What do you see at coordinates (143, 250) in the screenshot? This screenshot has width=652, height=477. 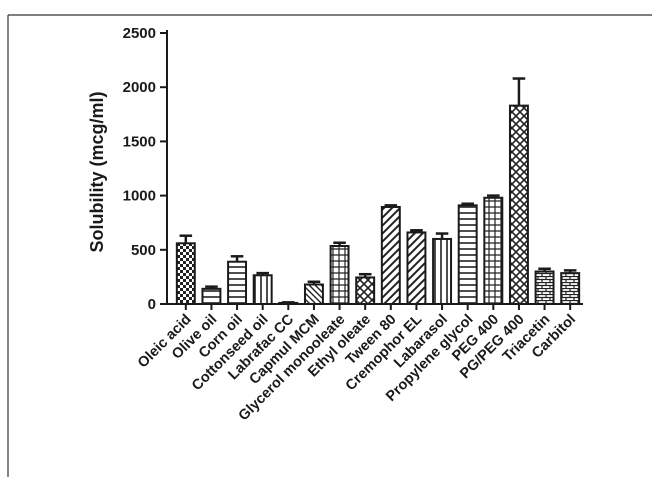 I see `y-tick-label: 500` at bounding box center [143, 250].